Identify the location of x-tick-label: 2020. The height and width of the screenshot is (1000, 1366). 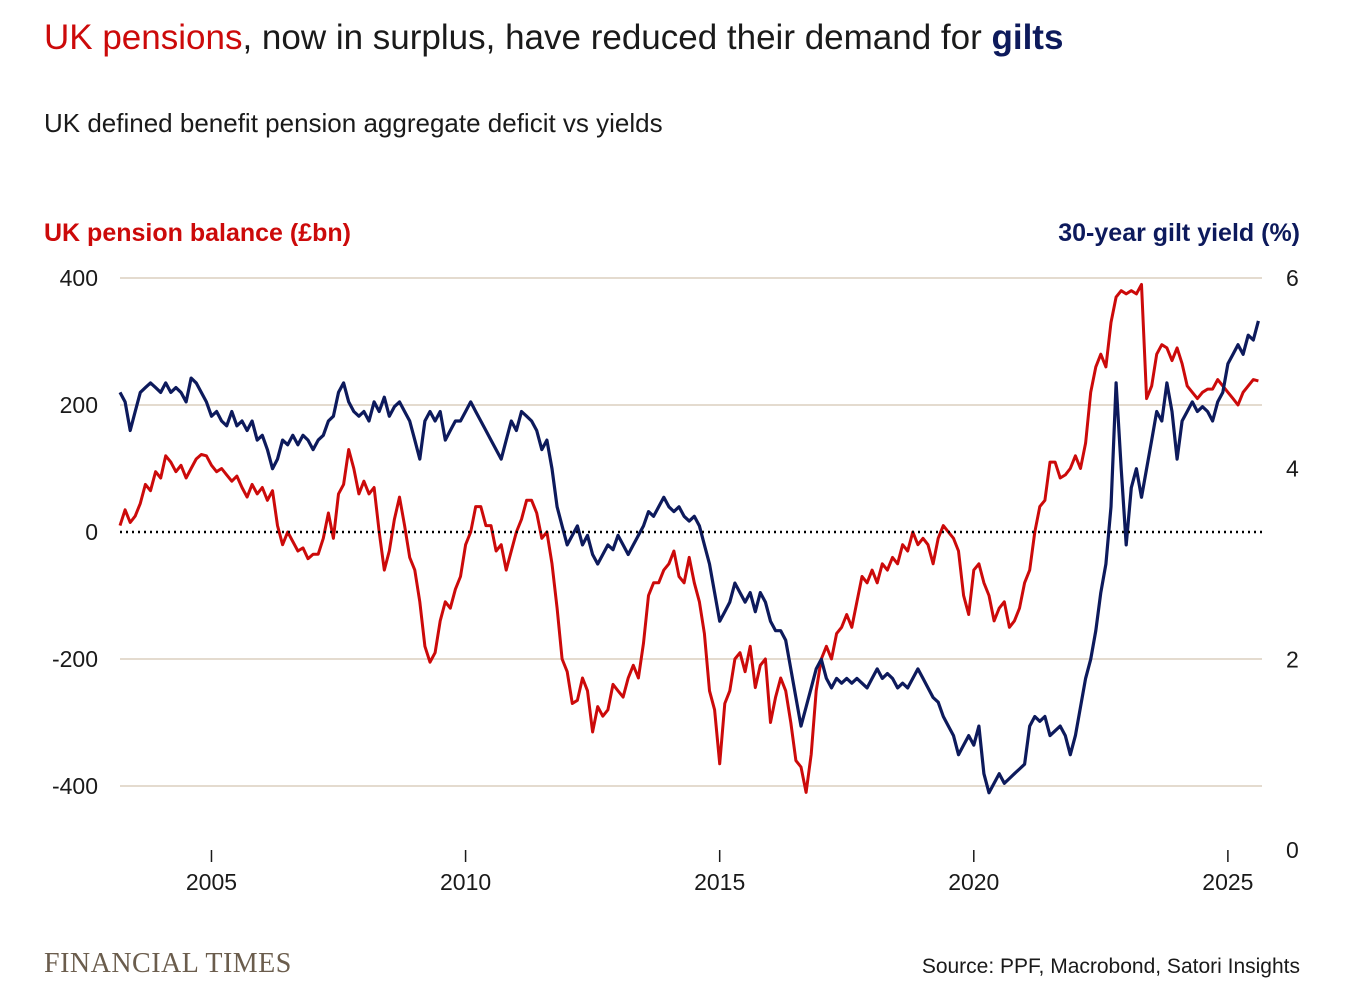
(973, 882).